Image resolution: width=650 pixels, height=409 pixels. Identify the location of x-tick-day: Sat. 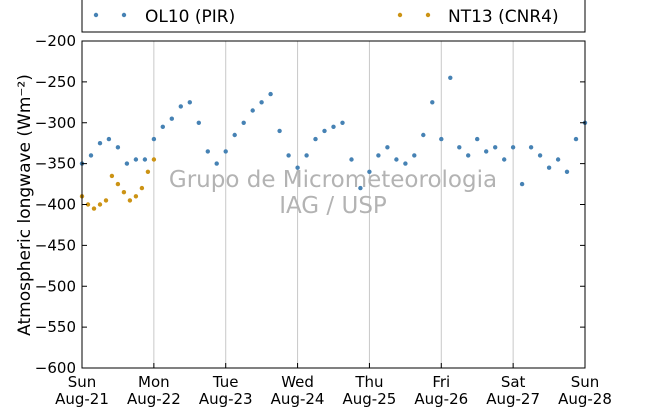
(513, 382).